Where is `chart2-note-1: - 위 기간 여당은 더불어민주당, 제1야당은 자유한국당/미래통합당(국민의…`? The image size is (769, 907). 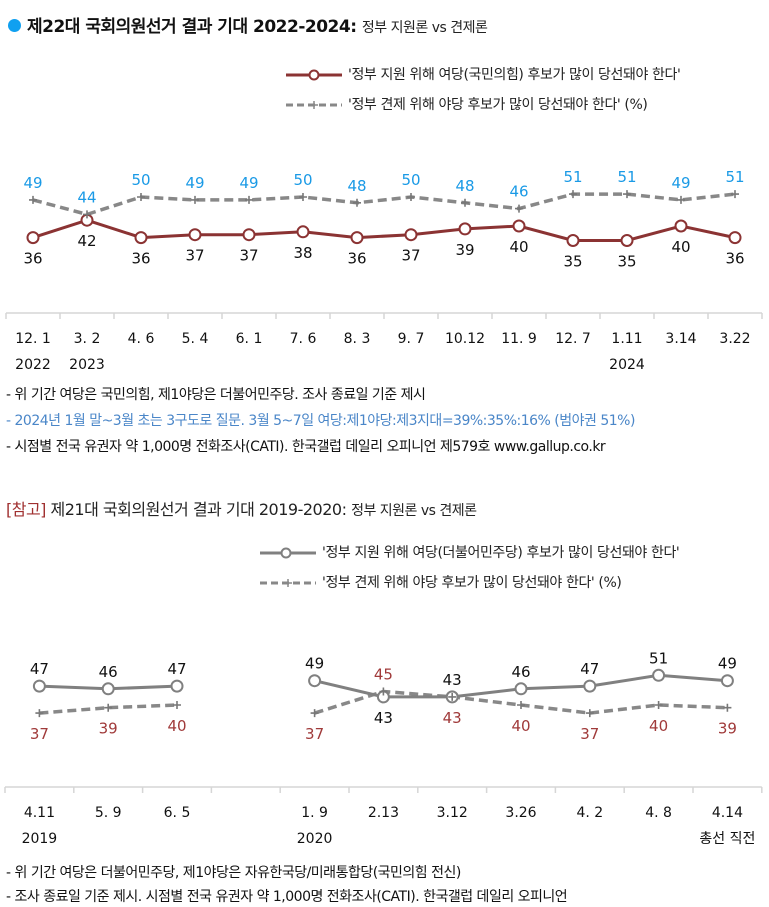
chart2-note-1: - 위 기간 여당은 더불어민주당, 제1야당은 자유한국당/미래통합당(국민의… is located at coordinates (233, 873).